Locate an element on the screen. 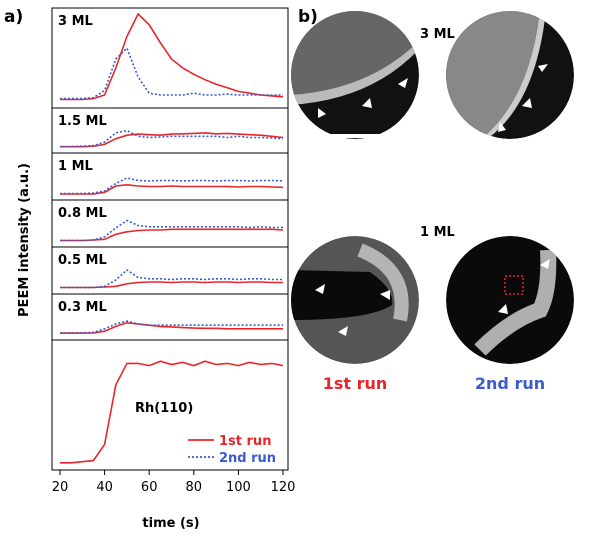  x-axis-label: time (s) is located at coordinates (170, 523).